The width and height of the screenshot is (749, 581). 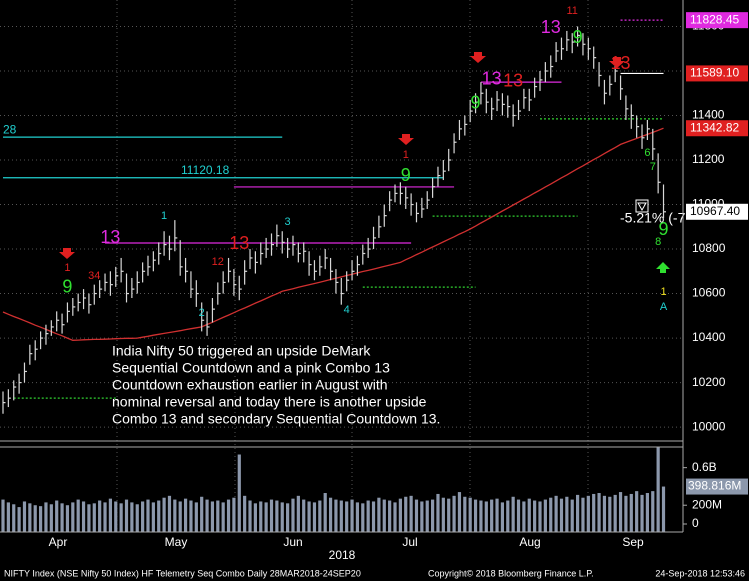 What do you see at coordinates (58, 542) in the screenshot?
I see `x-tick-label: Apr` at bounding box center [58, 542].